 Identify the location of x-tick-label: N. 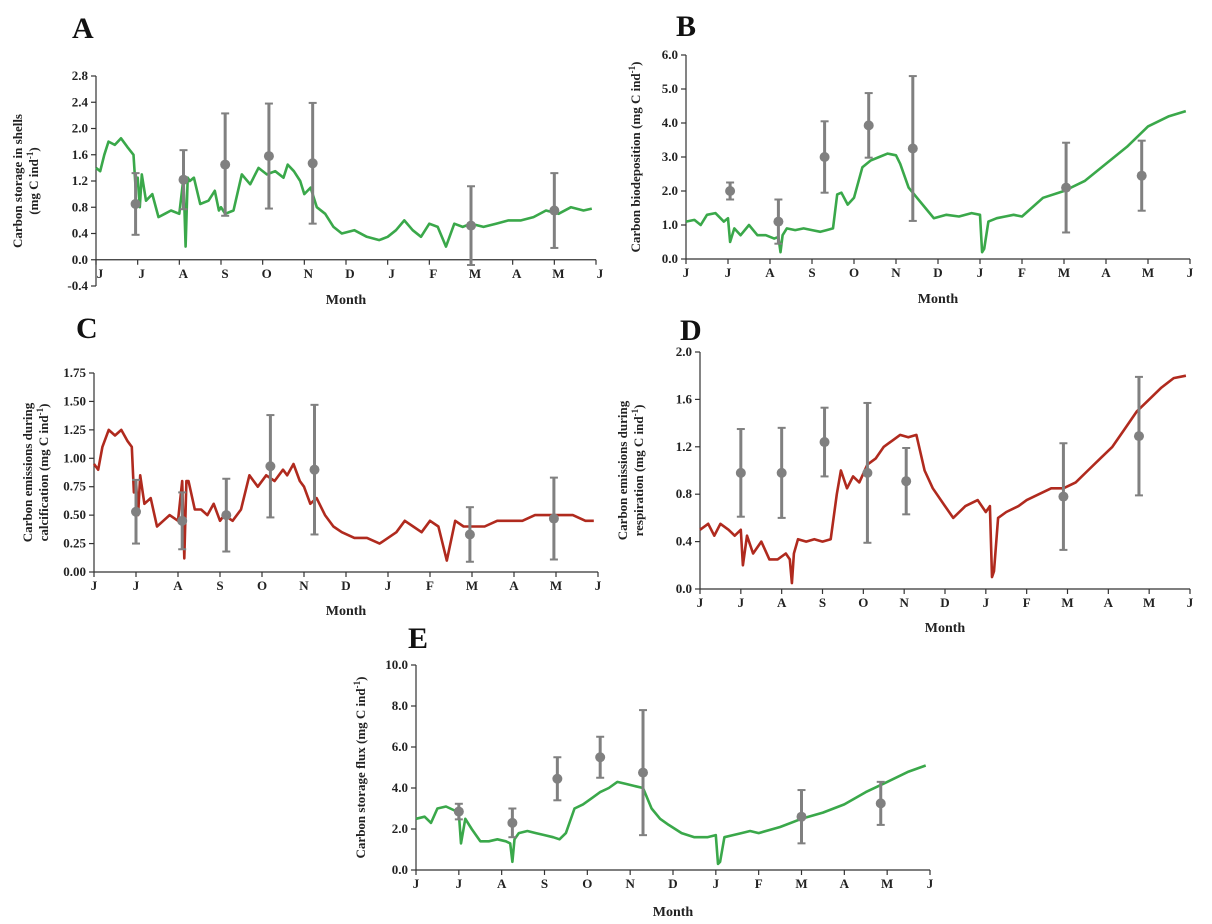
(896, 272).